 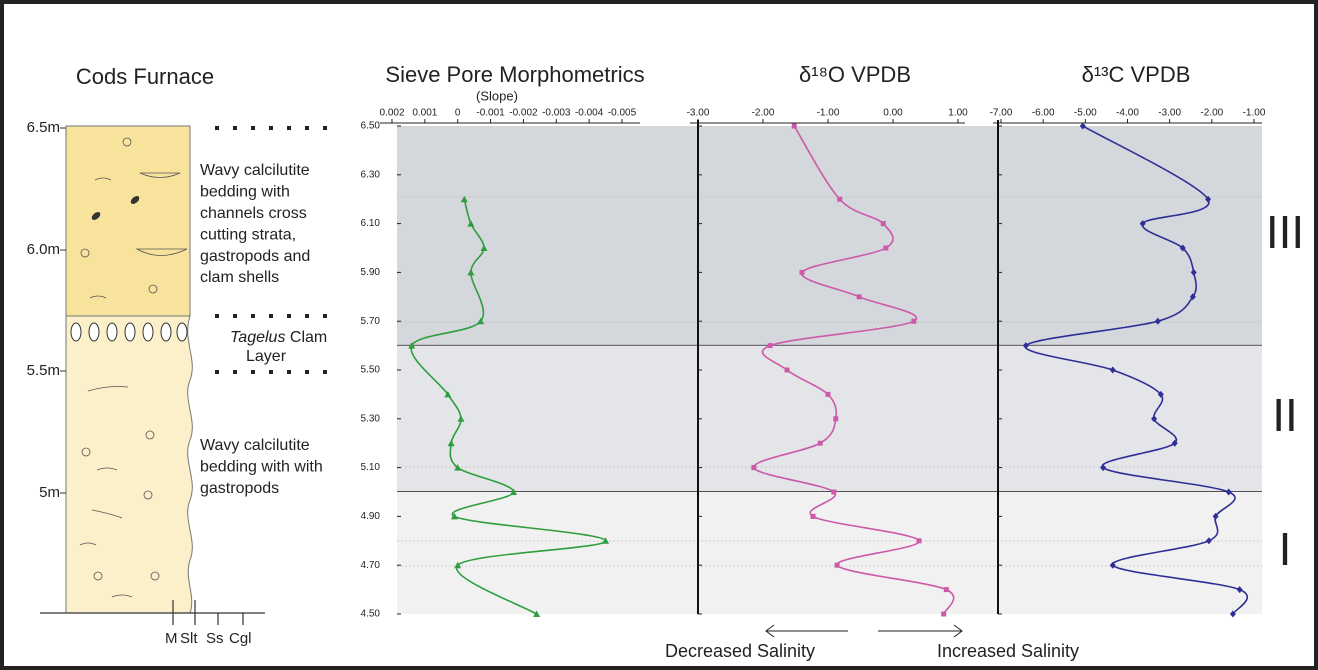 What do you see at coordinates (371, 174) in the screenshot?
I see `y-tick-label: 6.30` at bounding box center [371, 174].